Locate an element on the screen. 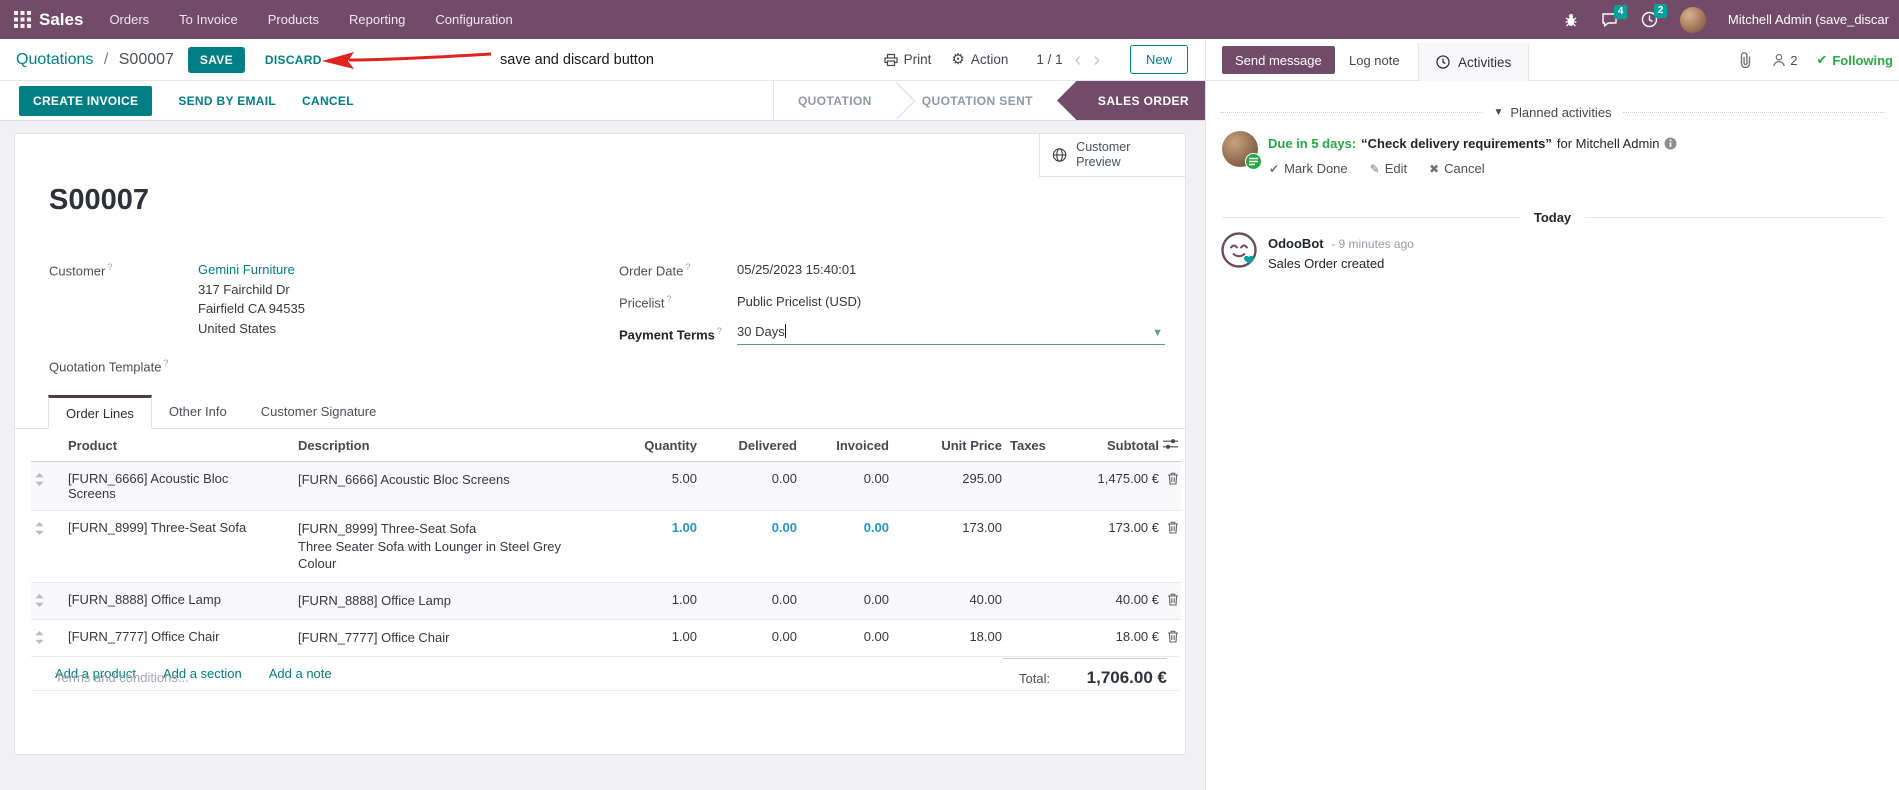  menu-orders: Orders is located at coordinates (129, 19).